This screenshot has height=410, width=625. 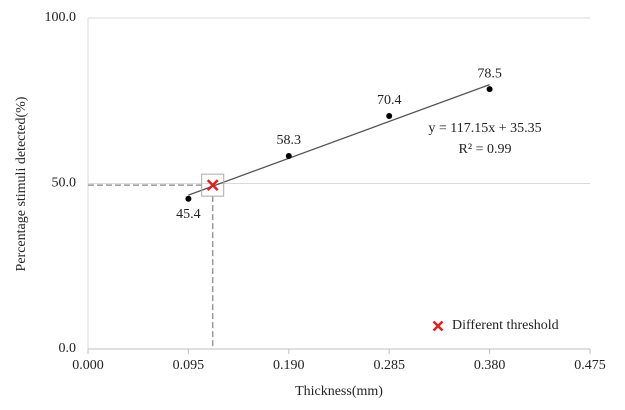 What do you see at coordinates (289, 140) in the screenshot?
I see `value-label: 58.3` at bounding box center [289, 140].